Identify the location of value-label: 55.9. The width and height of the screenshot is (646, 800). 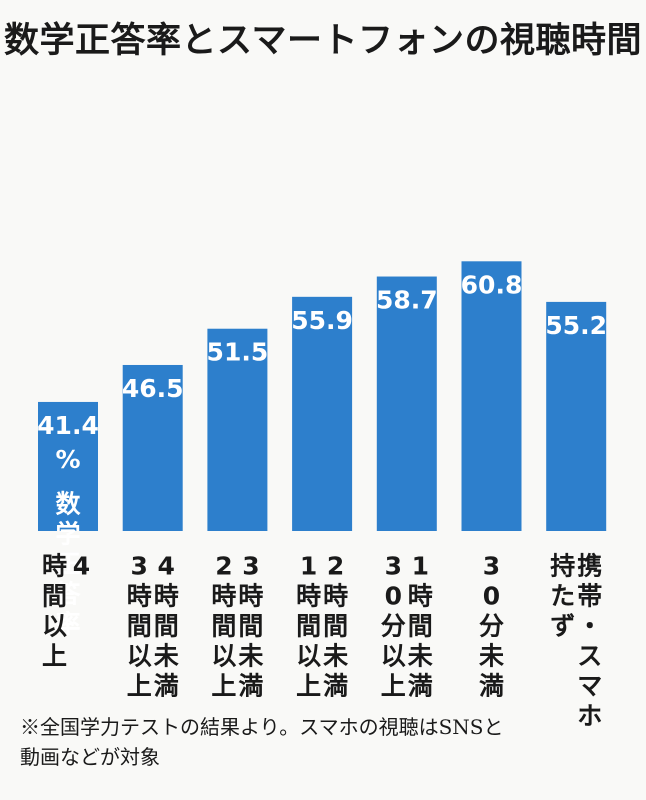
(322, 320).